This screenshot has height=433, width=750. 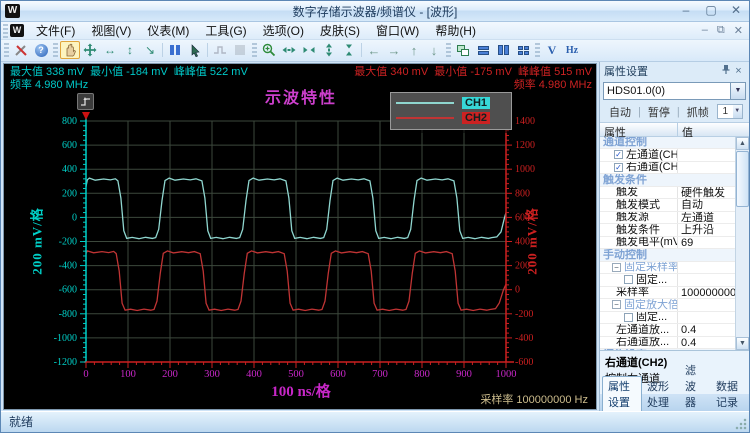 I want to click on panel-tab-2: 波形处理, so click(x=658, y=394).